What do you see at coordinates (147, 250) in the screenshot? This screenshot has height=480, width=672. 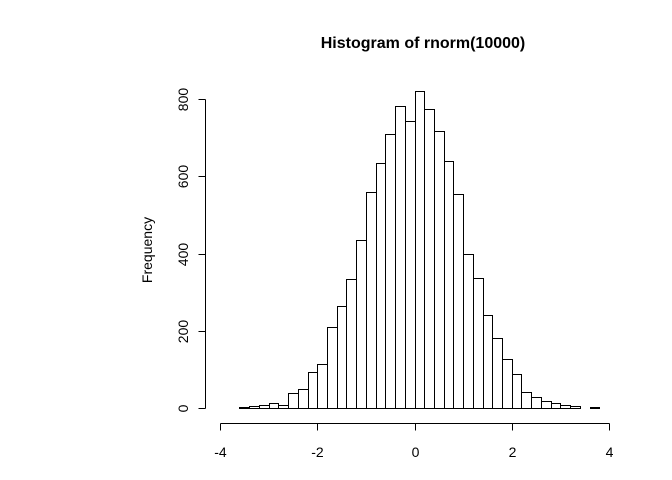 I see `y-axis-label: Frequency` at bounding box center [147, 250].